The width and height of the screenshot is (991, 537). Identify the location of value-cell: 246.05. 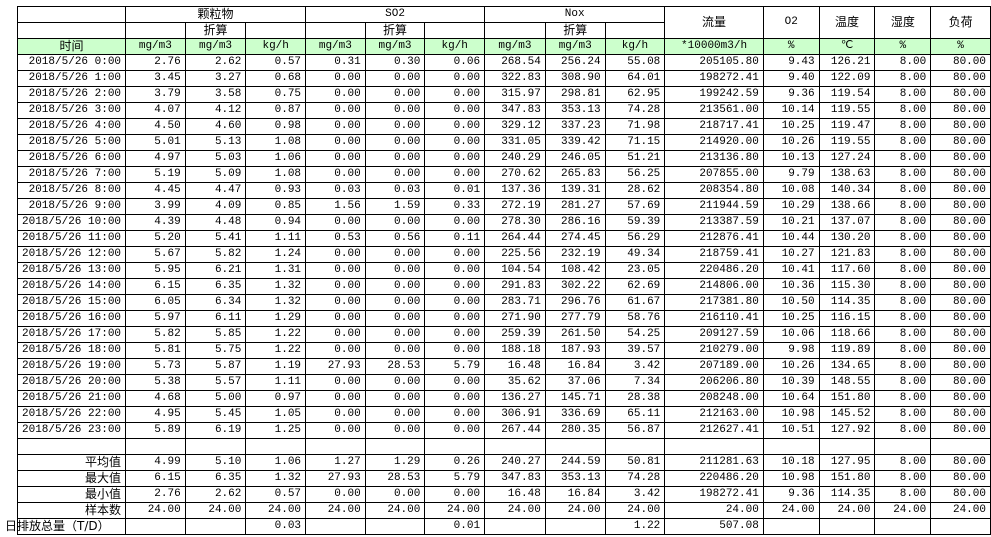
(575, 158).